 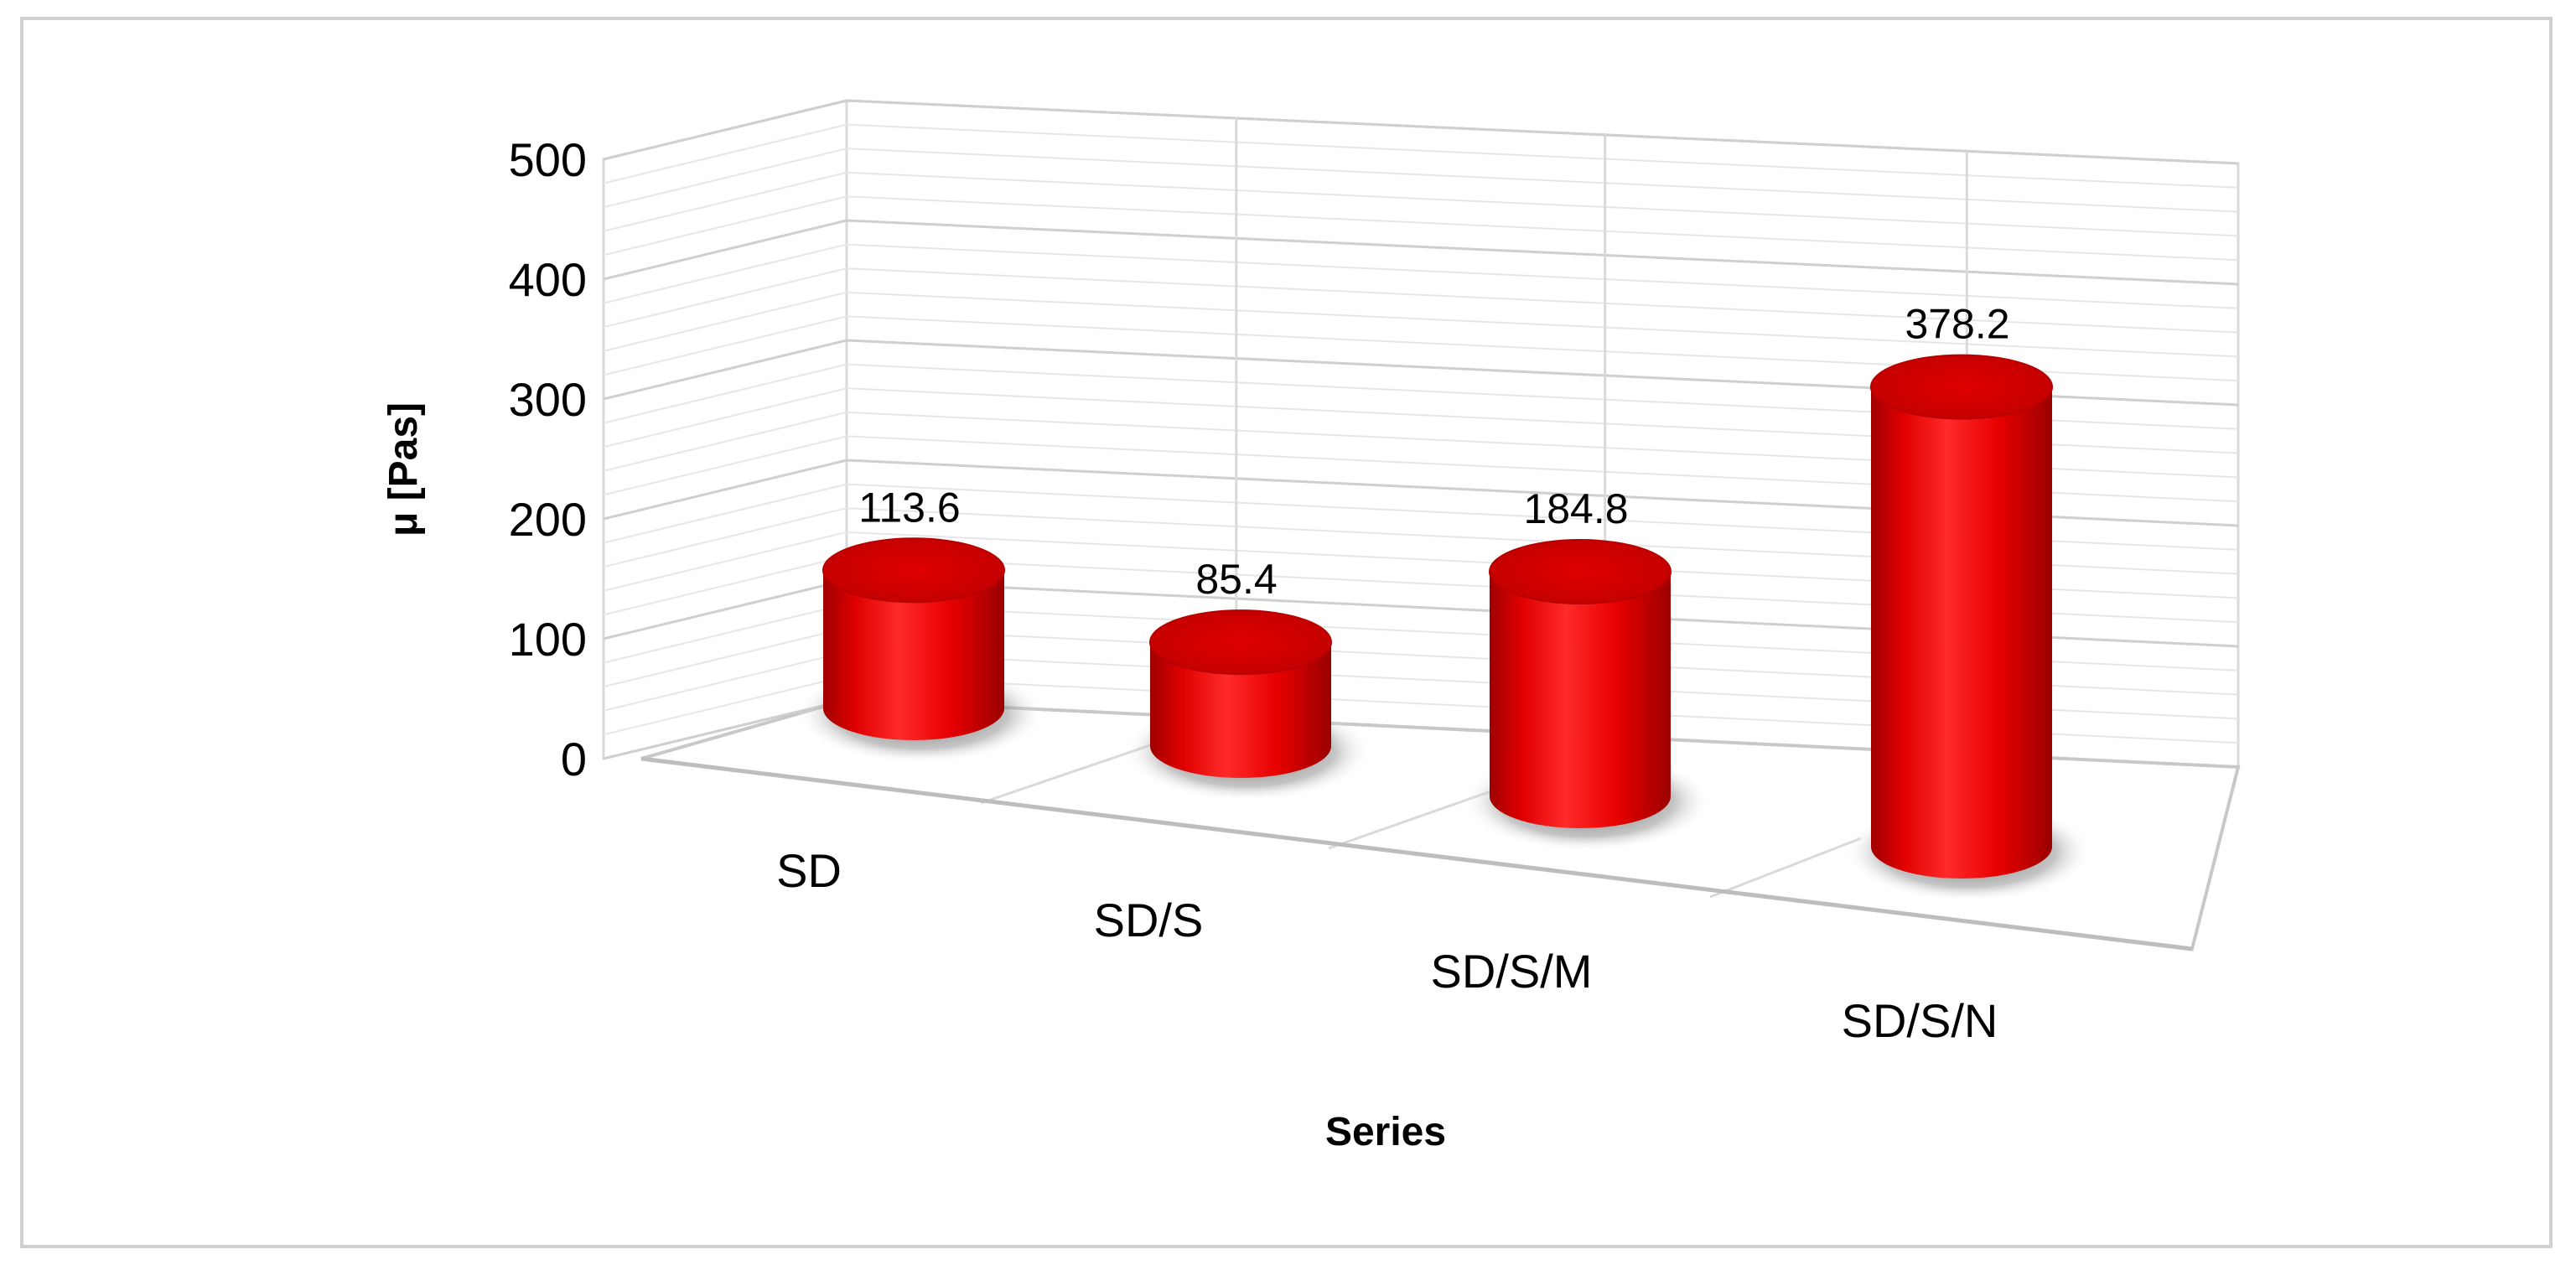 I want to click on x-tick-label: SD, so click(x=809, y=871).